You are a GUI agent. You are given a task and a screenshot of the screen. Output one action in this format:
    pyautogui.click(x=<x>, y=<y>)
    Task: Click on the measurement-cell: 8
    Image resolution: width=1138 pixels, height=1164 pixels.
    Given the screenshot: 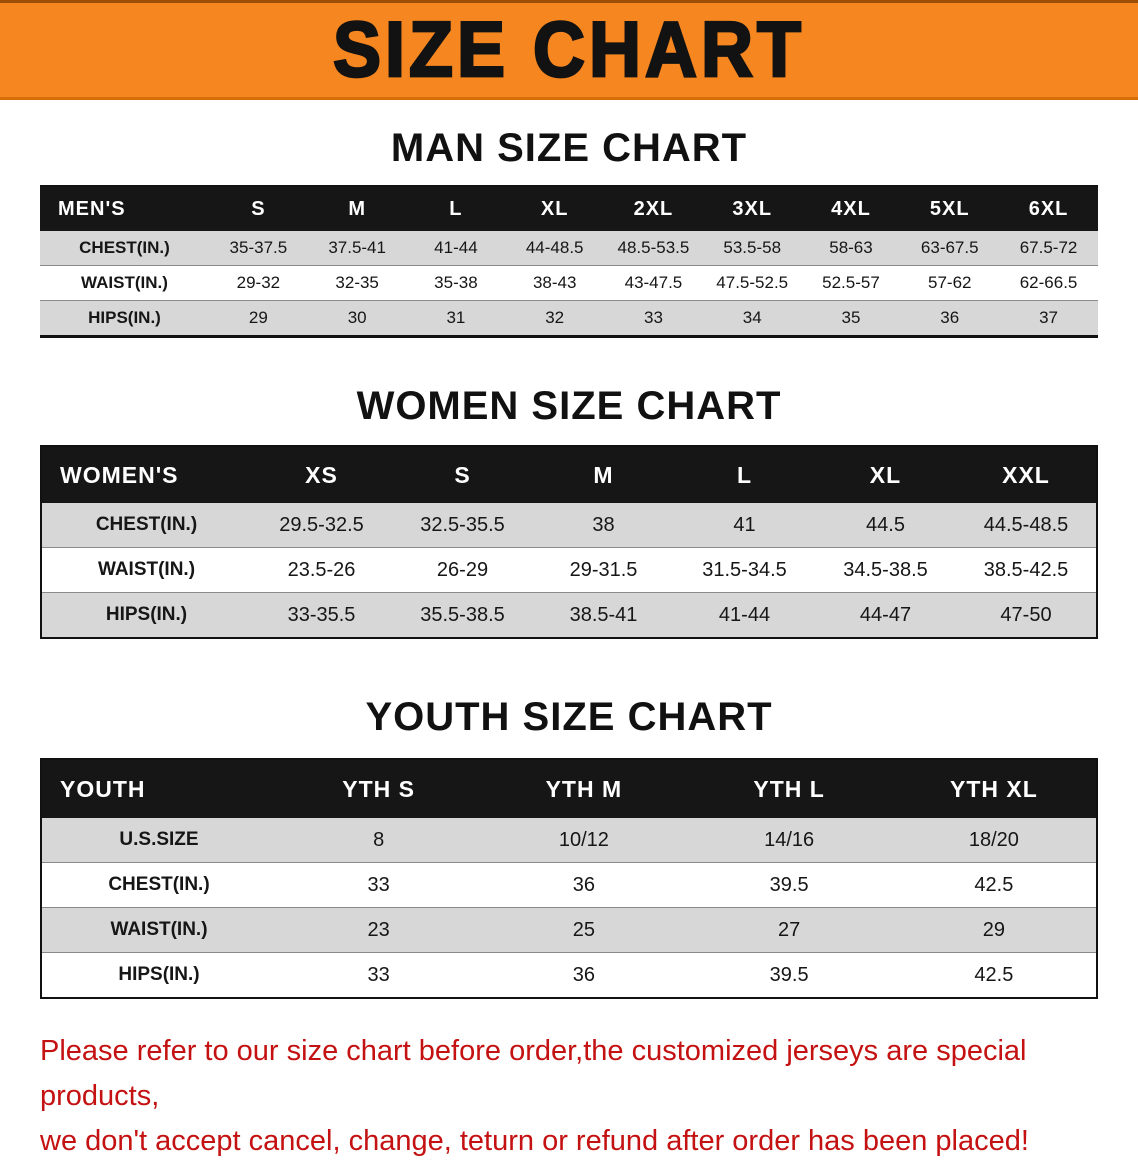 What is the action you would take?
    pyautogui.click(x=379, y=839)
    